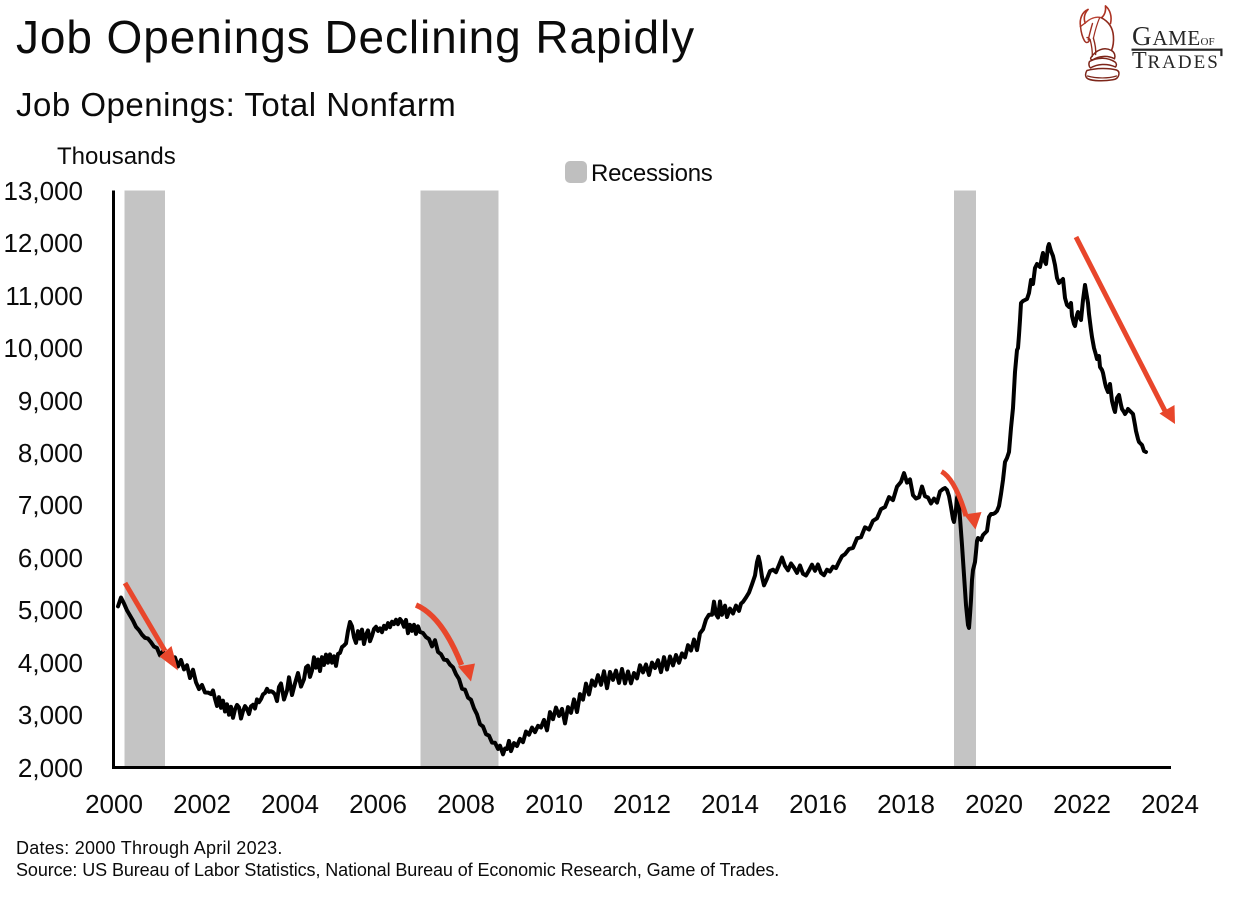  I want to click on svg-text: RADES, so click(1184, 62).